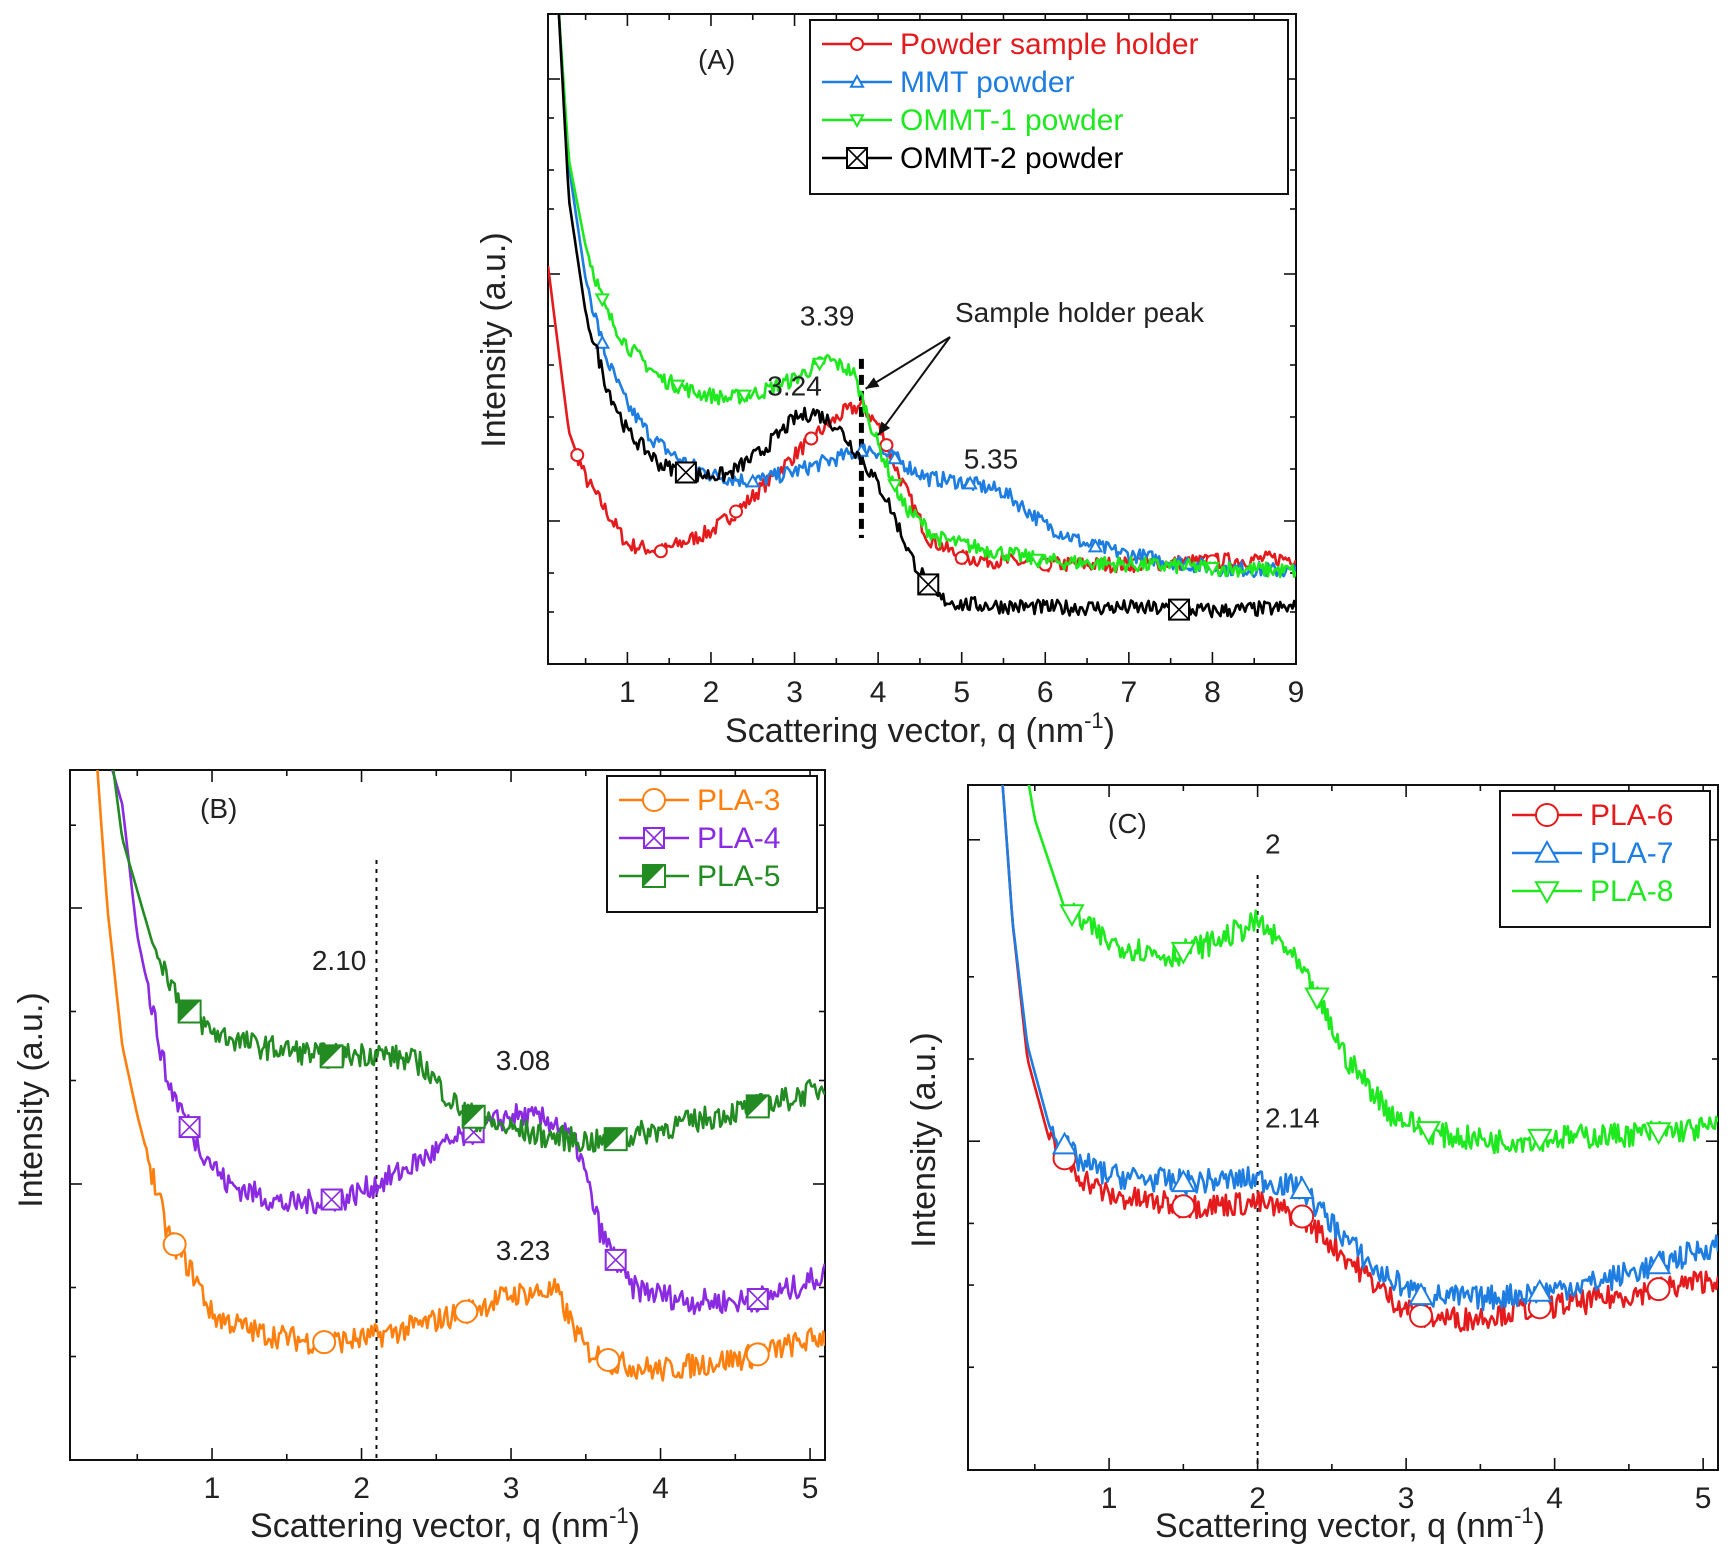 Image resolution: width=1730 pixels, height=1544 pixels. What do you see at coordinates (699, 876) in the screenshot?
I see `legend-item: PLA-5` at bounding box center [699, 876].